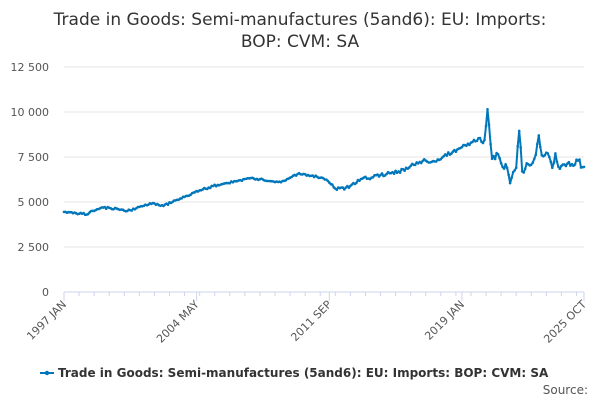  What do you see at coordinates (47, 373) in the screenshot?
I see `legend-marker-icon` at bounding box center [47, 373].